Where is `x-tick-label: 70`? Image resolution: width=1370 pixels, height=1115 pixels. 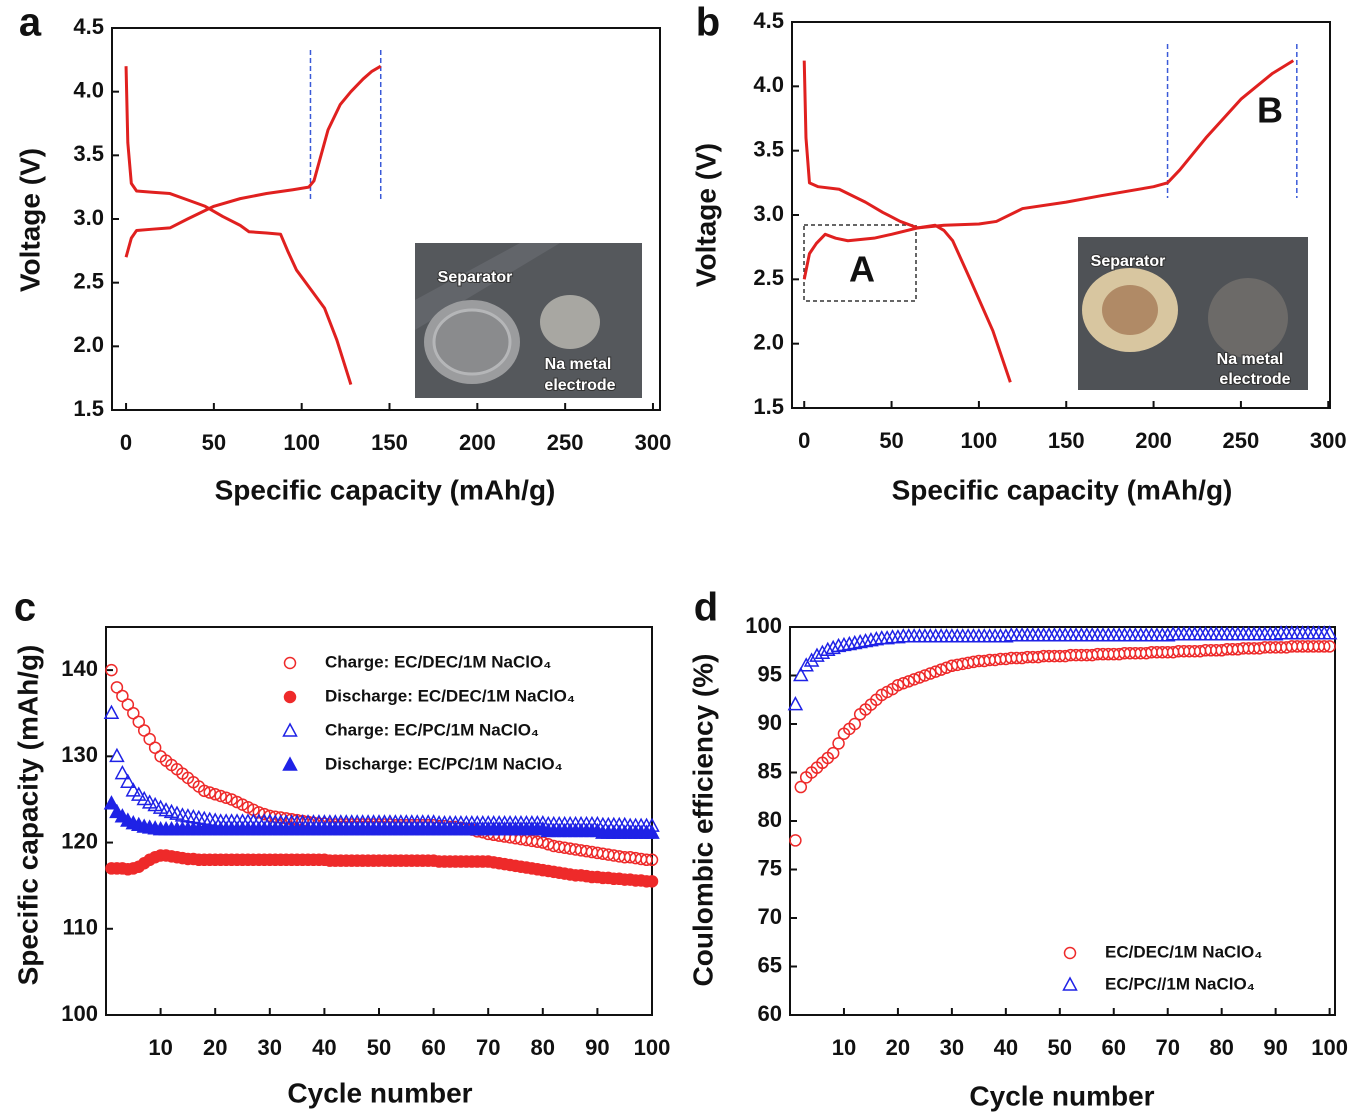
x-tick-label: 70 is located at coordinates (488, 1047).